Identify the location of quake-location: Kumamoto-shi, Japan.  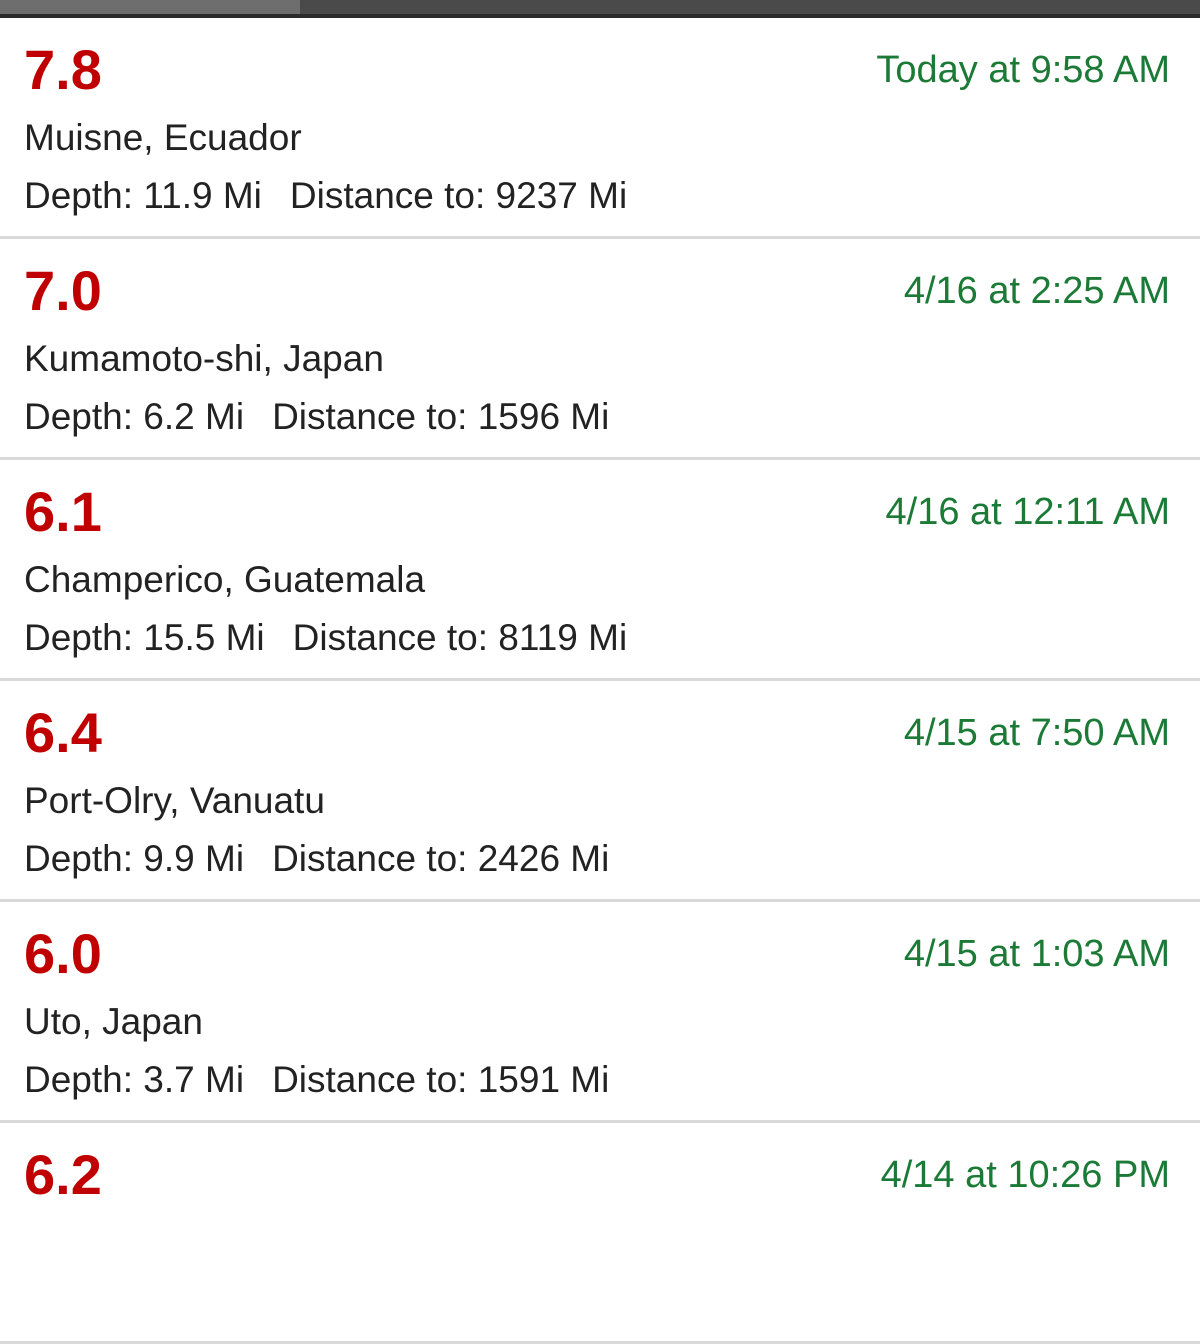
(204, 358).